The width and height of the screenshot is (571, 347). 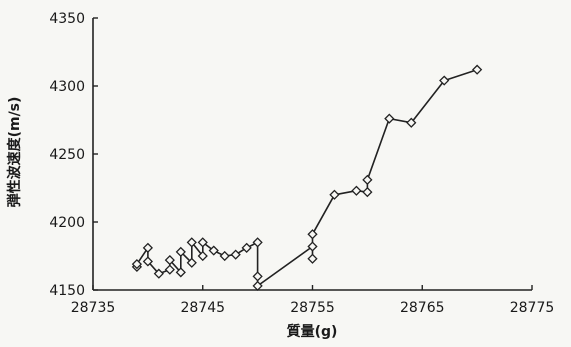 I want to click on x-tick-label: 28745, so click(x=202, y=308).